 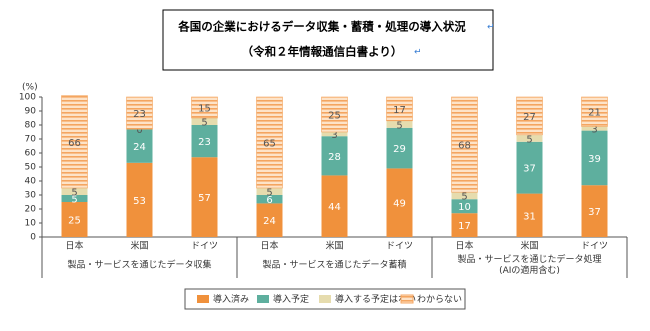 I want to click on data-label: 66, so click(x=74, y=143).